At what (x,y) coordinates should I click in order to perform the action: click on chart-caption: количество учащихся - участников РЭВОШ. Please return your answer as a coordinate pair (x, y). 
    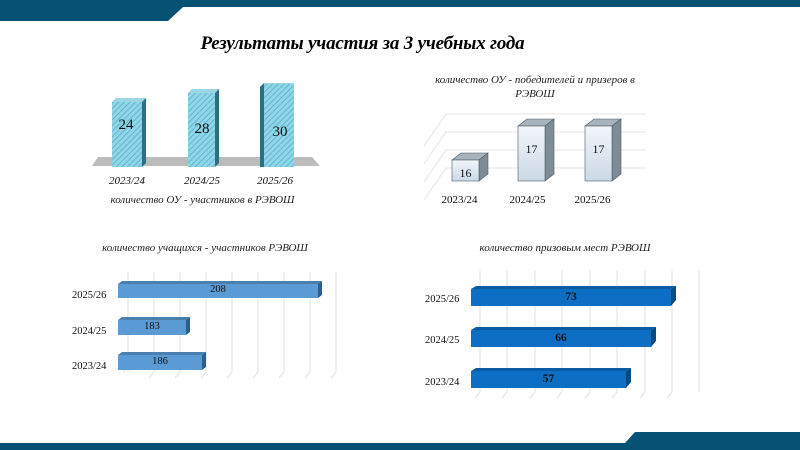
    Looking at the image, I should click on (205, 248).